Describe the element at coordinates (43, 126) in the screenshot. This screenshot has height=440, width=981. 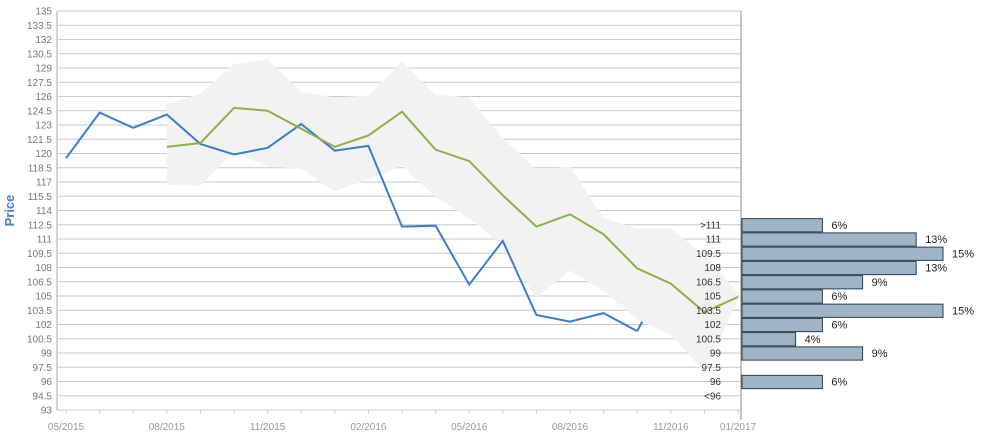
I see `y-tick-label: 123` at that location.